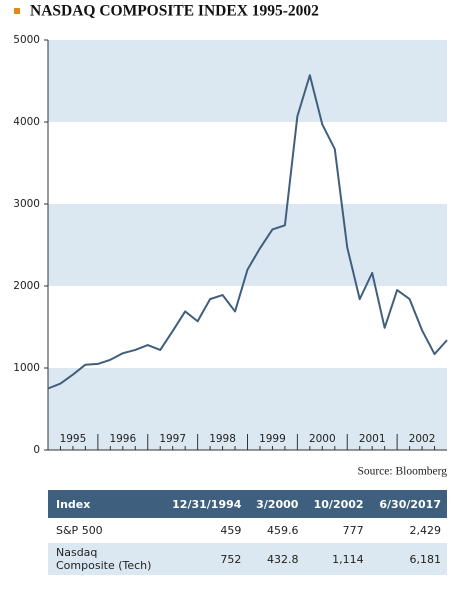  Describe the element at coordinates (73, 439) in the screenshot. I see `x-tick-label: 1995` at that location.